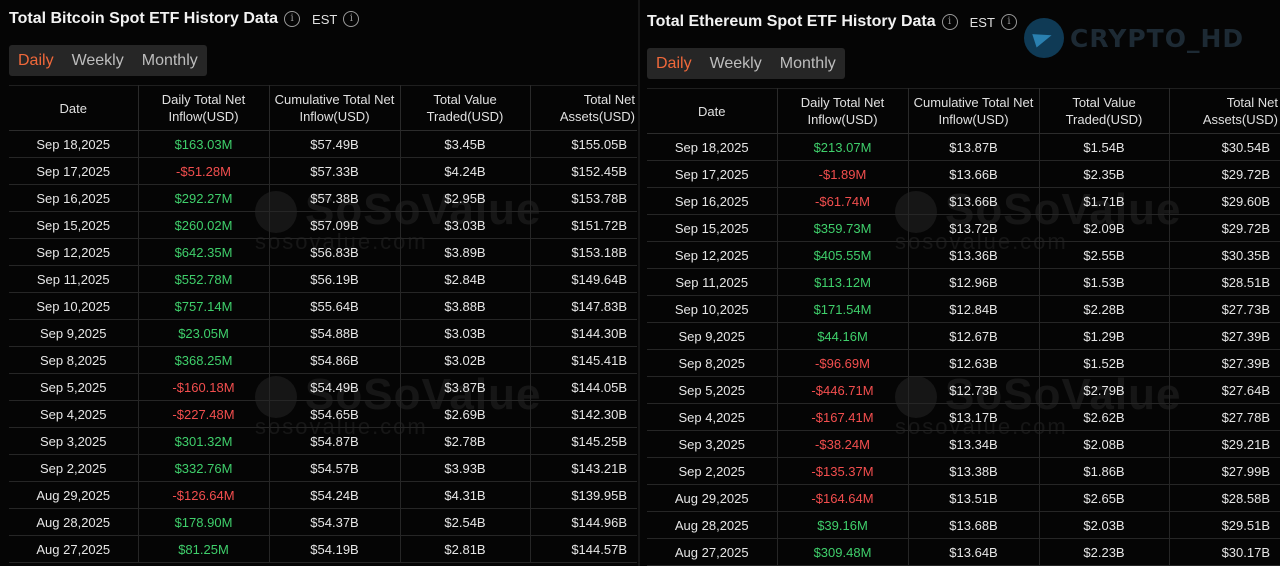 The width and height of the screenshot is (1280, 566). I want to click on cumulative-inflow-cell: $12.96B, so click(974, 282).